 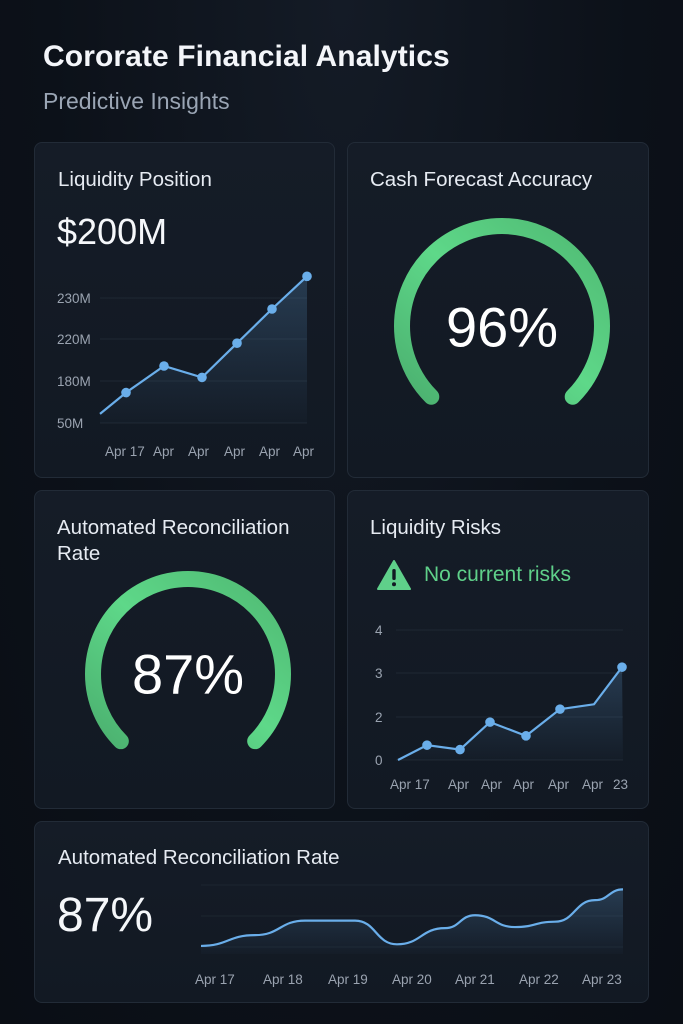 I want to click on gauge-value: 96%, so click(x=502, y=326).